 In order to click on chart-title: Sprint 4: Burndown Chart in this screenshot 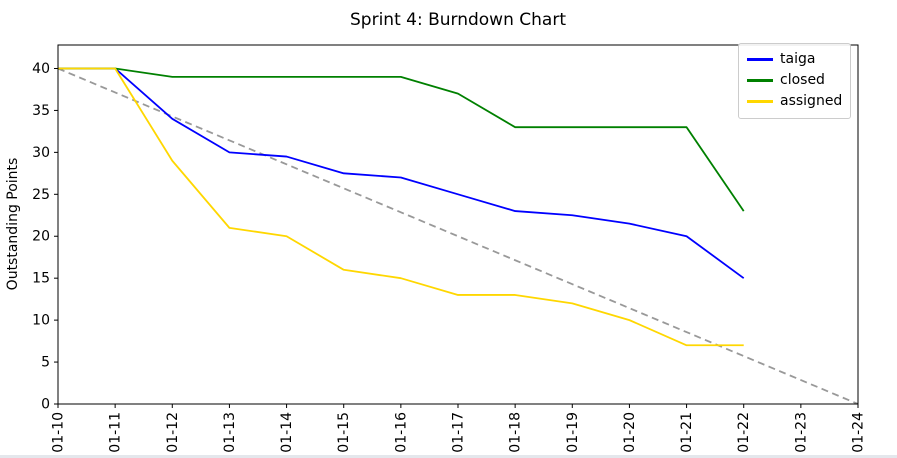, I will do `click(458, 20)`.